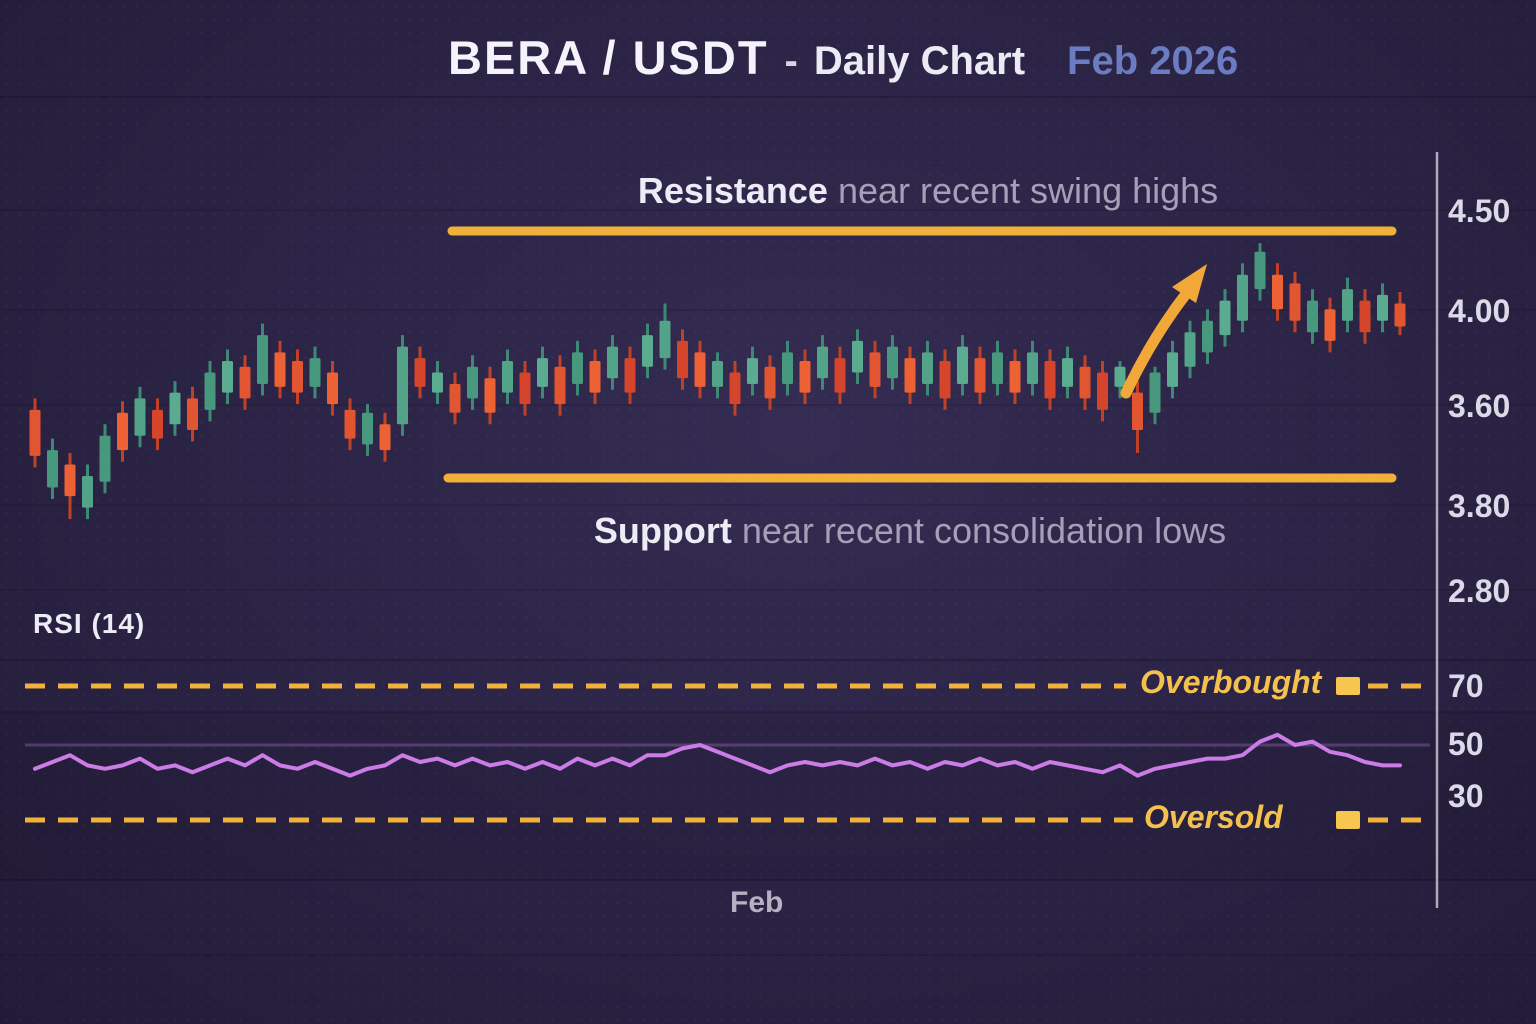 The height and width of the screenshot is (1024, 1536). Describe the element at coordinates (1348, 686) in the screenshot. I see `overbought-marker` at that location.